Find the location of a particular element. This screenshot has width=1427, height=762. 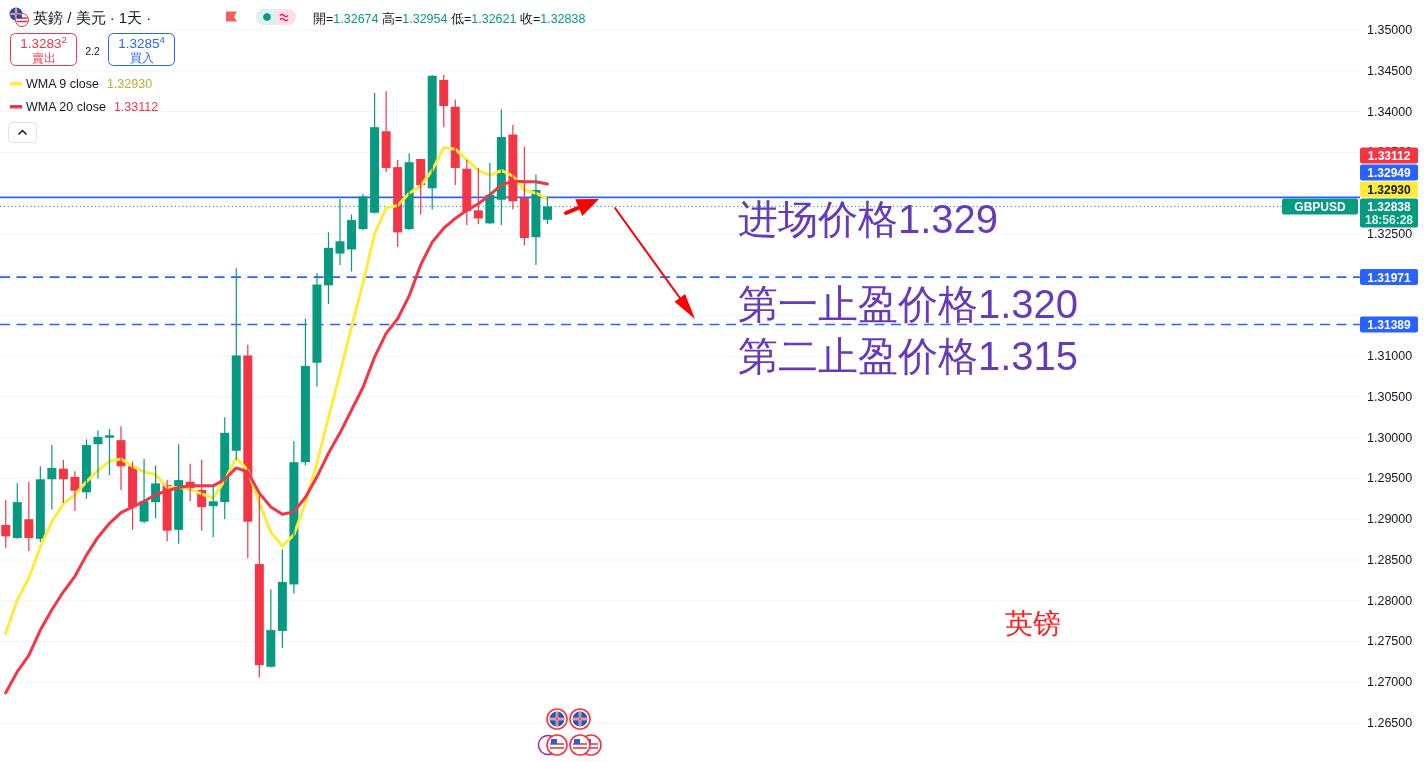

y-tick-label: 1.32500 is located at coordinates (1390, 233).